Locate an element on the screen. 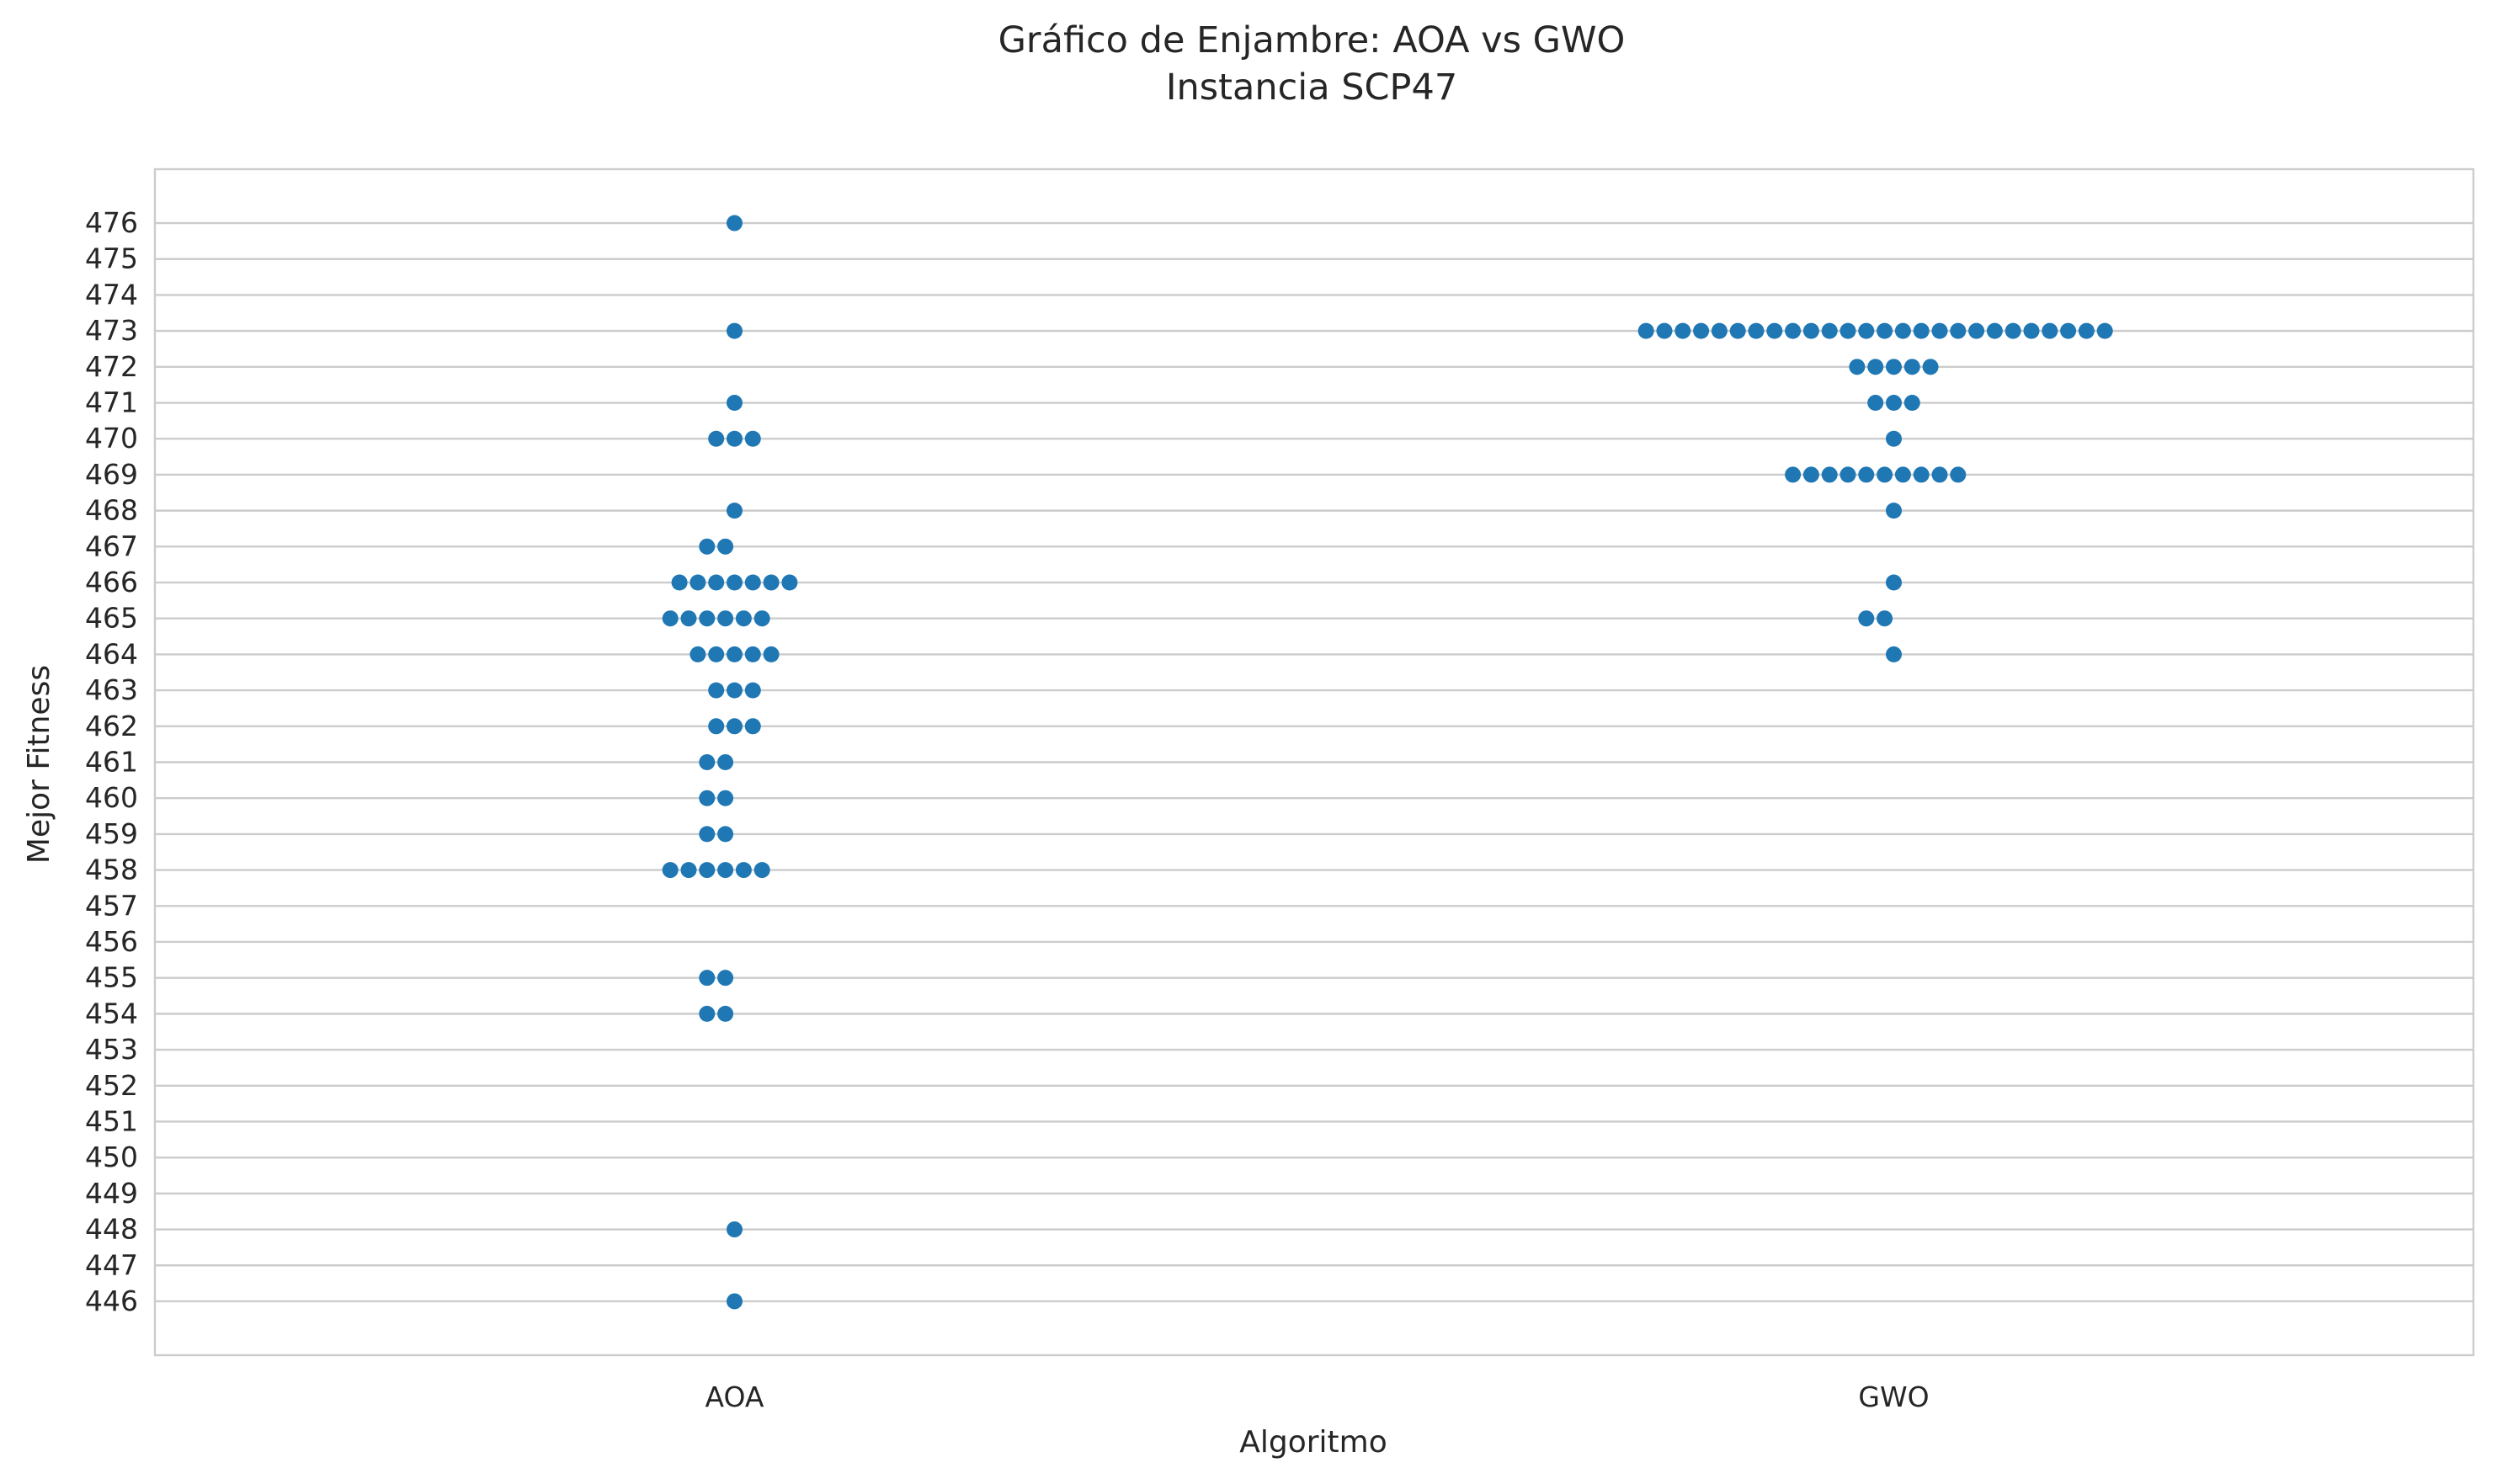 This screenshot has width=2497, height=1484. y-tick-label: 473 is located at coordinates (111, 330).